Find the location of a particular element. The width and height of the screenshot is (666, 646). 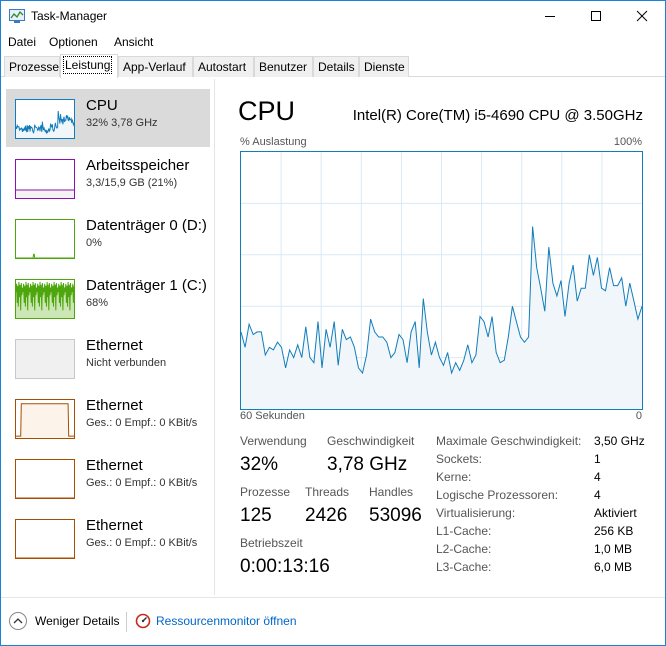

sidebar-item-disk-1: Datenträger 1 (C:) 68% is located at coordinates (108, 298).